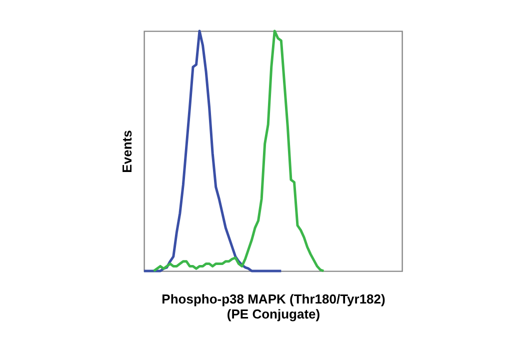 The height and width of the screenshot is (350, 520). What do you see at coordinates (274, 307) in the screenshot?
I see `x-axis-title: Phospho-p38 MAPK (Thr180/Tyr182) (PE Conjugate)` at bounding box center [274, 307].